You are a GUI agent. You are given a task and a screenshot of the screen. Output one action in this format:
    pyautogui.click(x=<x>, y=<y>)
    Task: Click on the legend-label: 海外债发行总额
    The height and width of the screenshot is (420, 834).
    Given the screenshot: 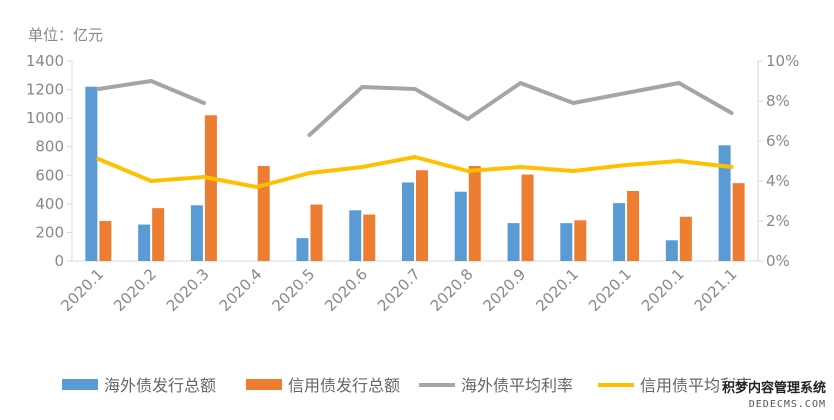 What is the action you would take?
    pyautogui.click(x=160, y=385)
    